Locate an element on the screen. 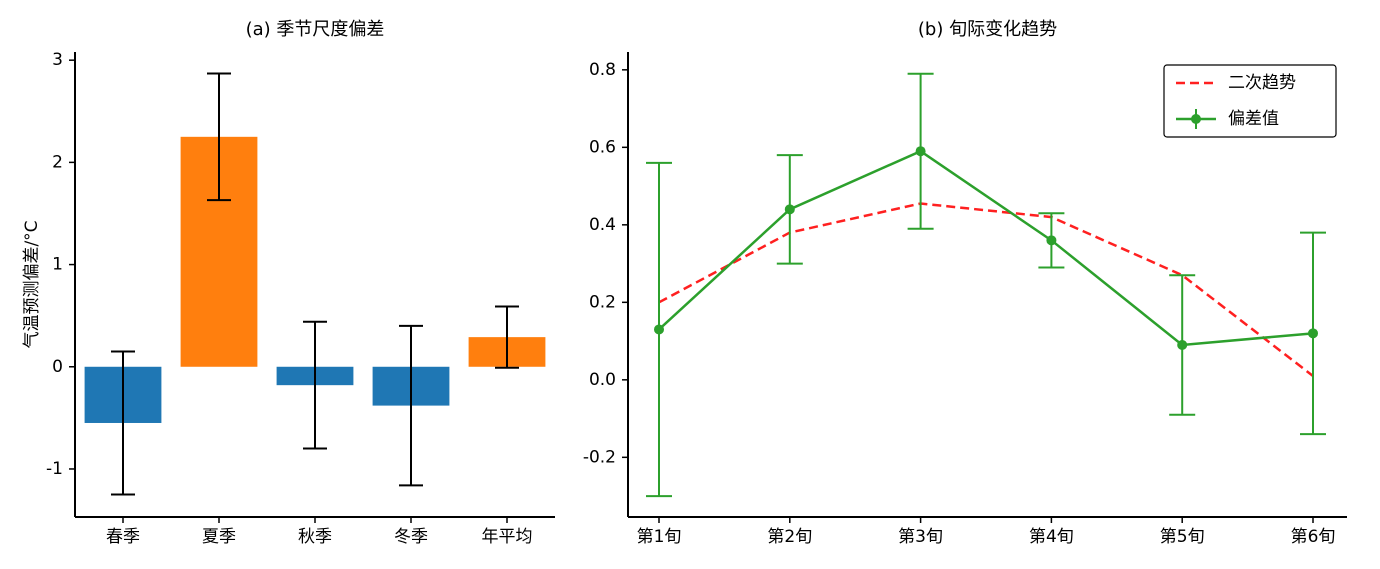 The height and width of the screenshot is (569, 1380). x-tick-label: 秋季 is located at coordinates (315, 537).